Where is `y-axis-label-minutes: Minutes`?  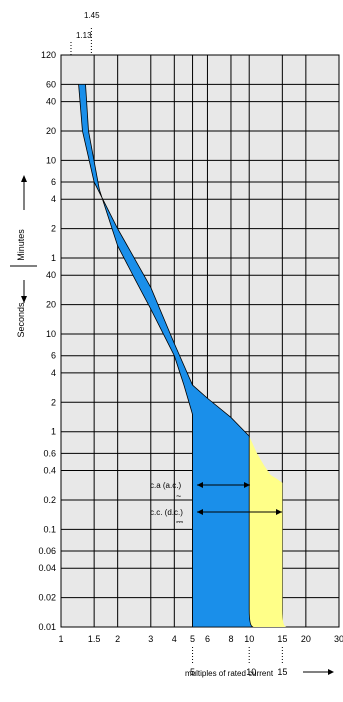
y-axis-label-minutes: Minutes is located at coordinates (21, 245).